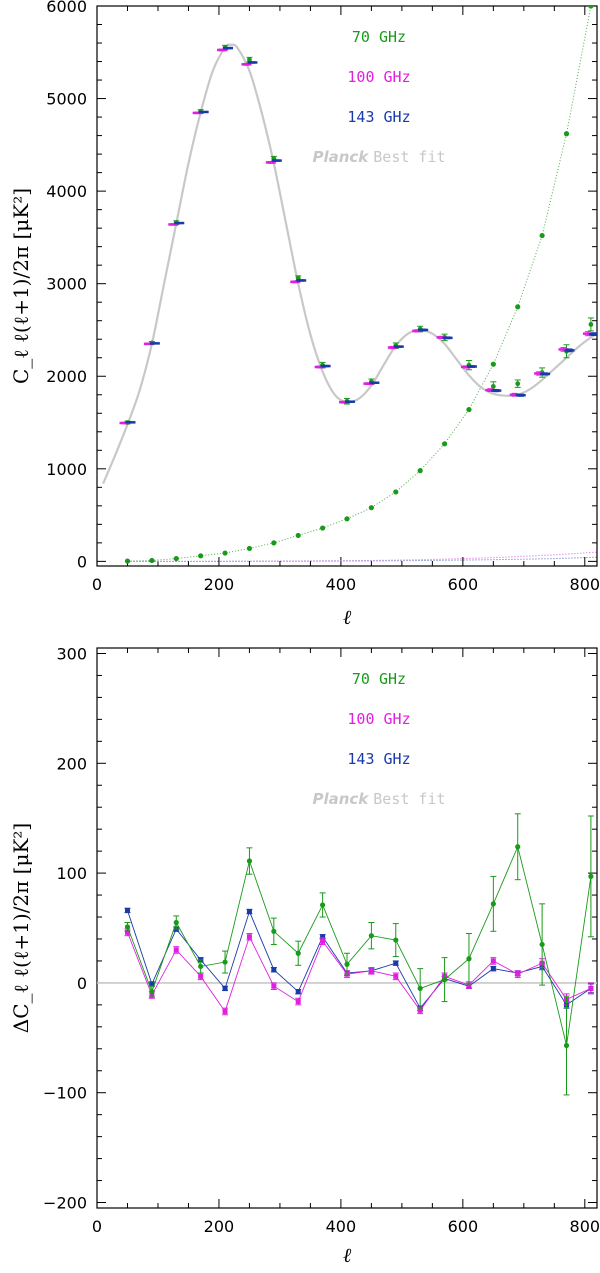  Describe the element at coordinates (66, 99) in the screenshot. I see `top-y-tick-label: 5000` at that location.